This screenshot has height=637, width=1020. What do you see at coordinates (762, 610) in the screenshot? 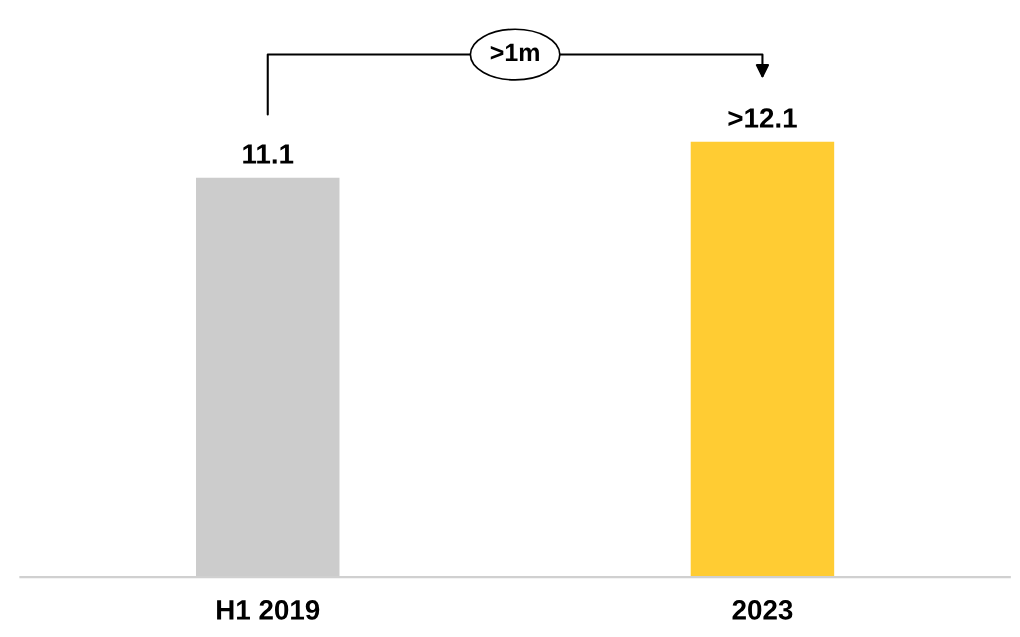
I see `x-tick-label: 2023` at bounding box center [762, 610].